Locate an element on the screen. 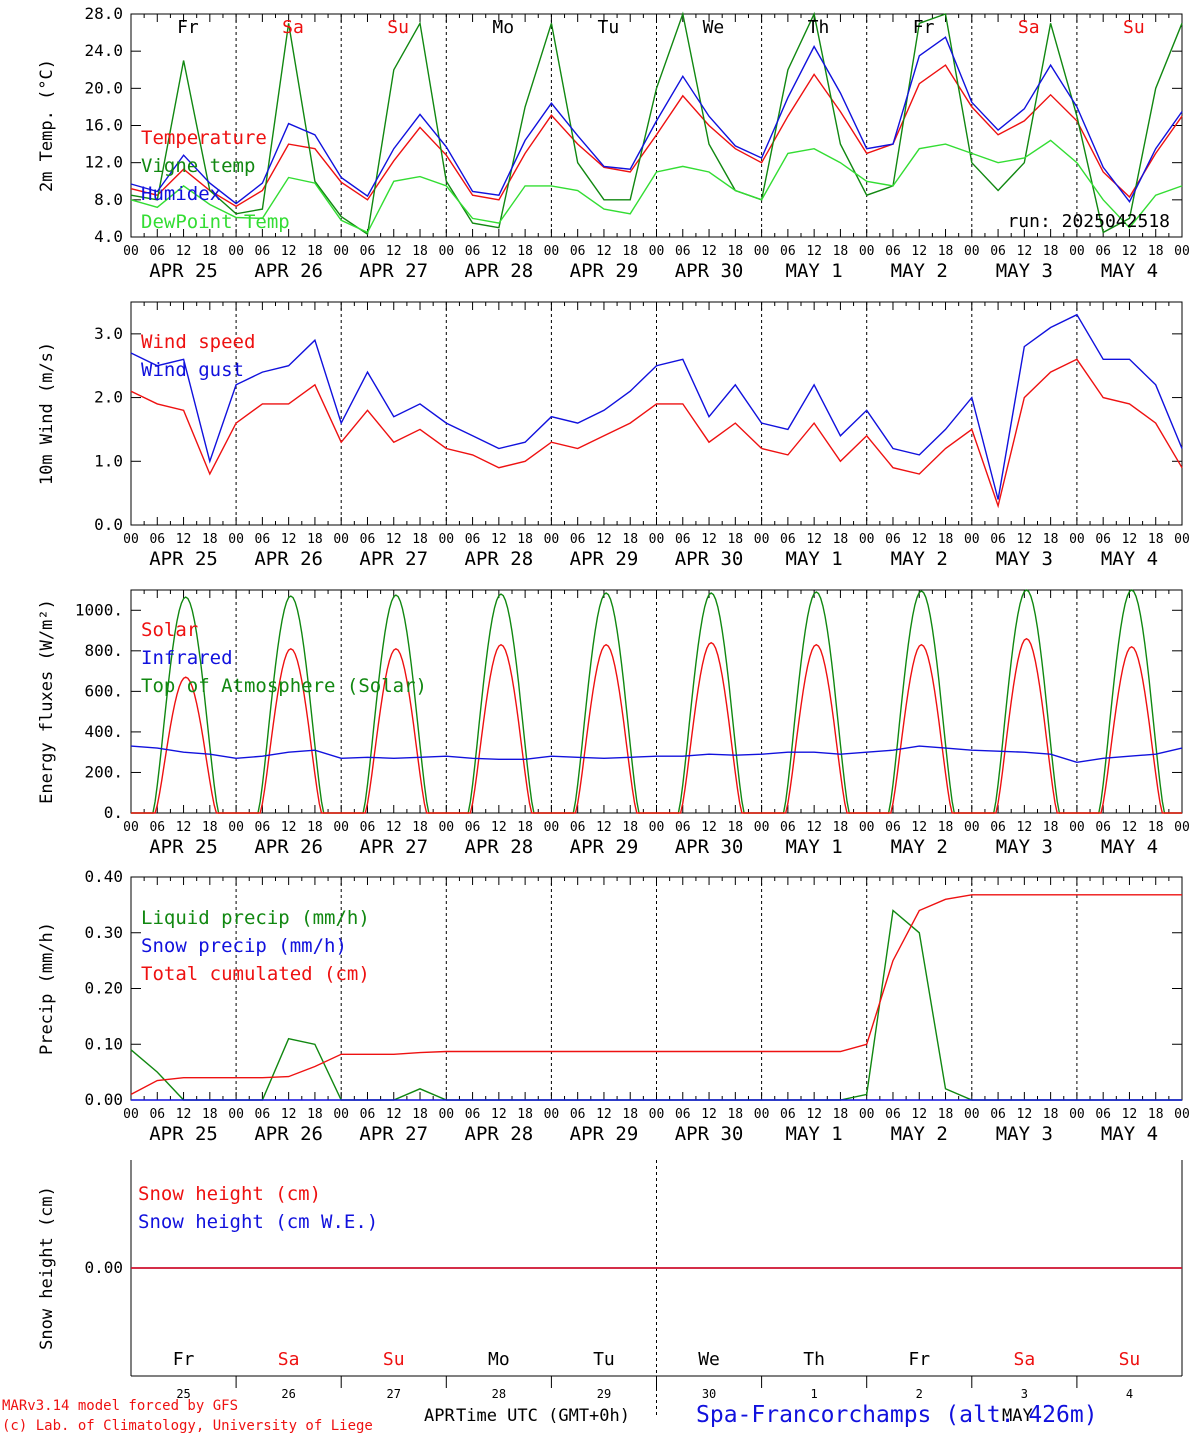 The height and width of the screenshot is (1440, 1194). date-label-1-6: MAY 1 is located at coordinates (814, 559).